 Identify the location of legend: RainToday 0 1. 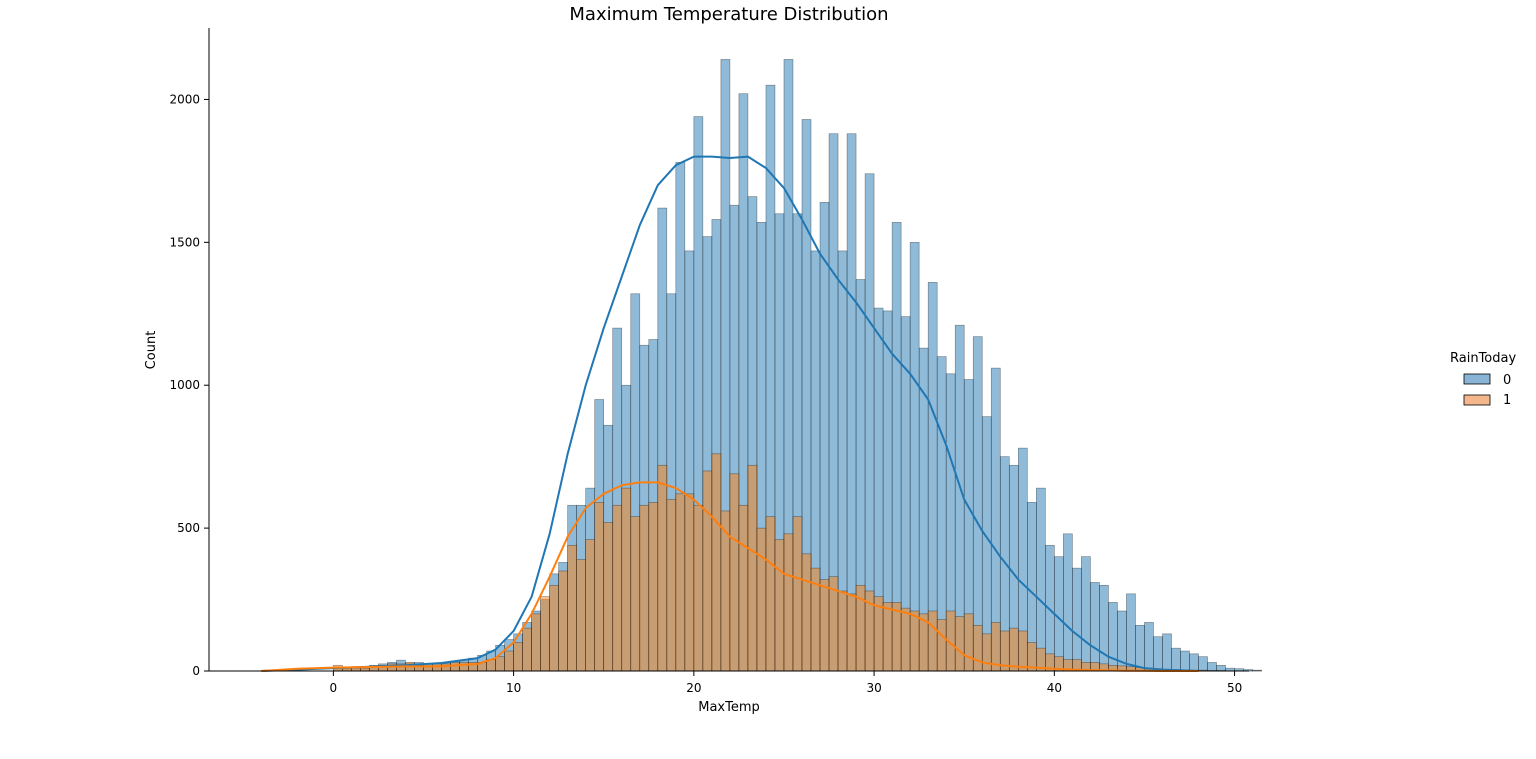
(1483, 379).